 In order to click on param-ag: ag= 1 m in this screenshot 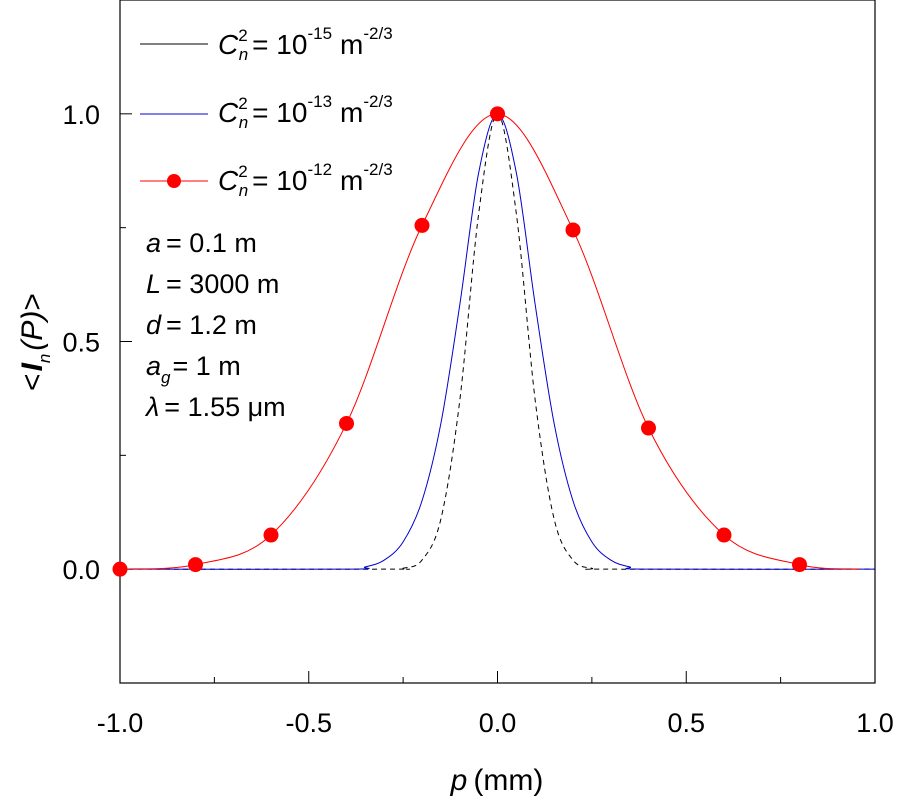, I will do `click(193, 369)`.